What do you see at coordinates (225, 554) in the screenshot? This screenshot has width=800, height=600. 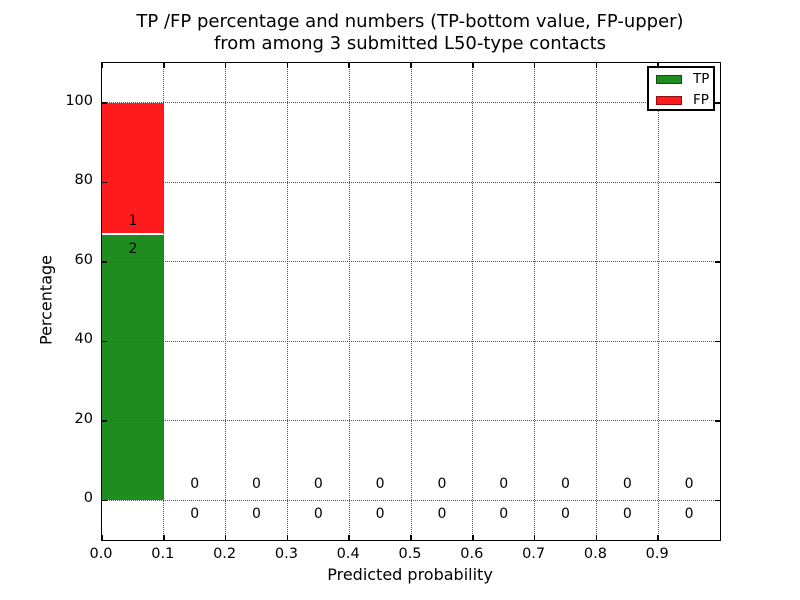 I see `x-tick-label: 0.2` at bounding box center [225, 554].